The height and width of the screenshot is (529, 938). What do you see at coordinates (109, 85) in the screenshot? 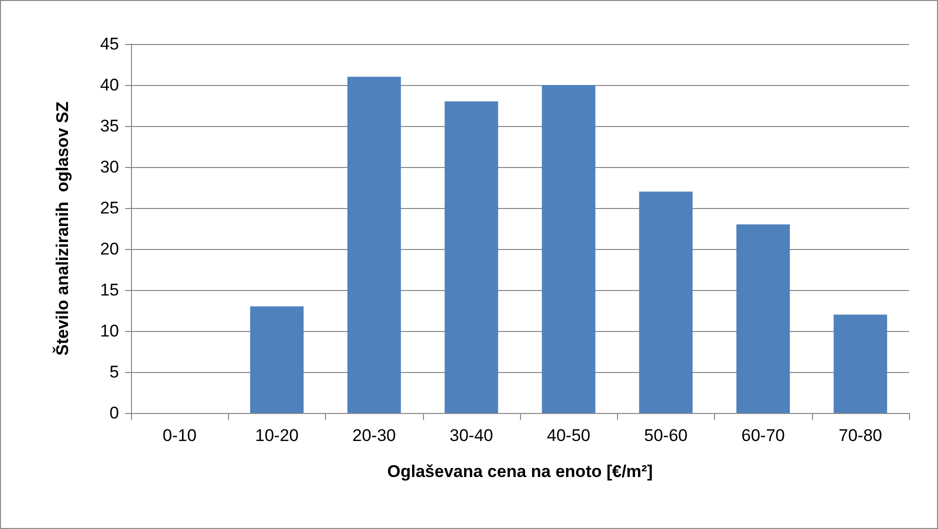
I see `y-tick-label: 40` at bounding box center [109, 85].